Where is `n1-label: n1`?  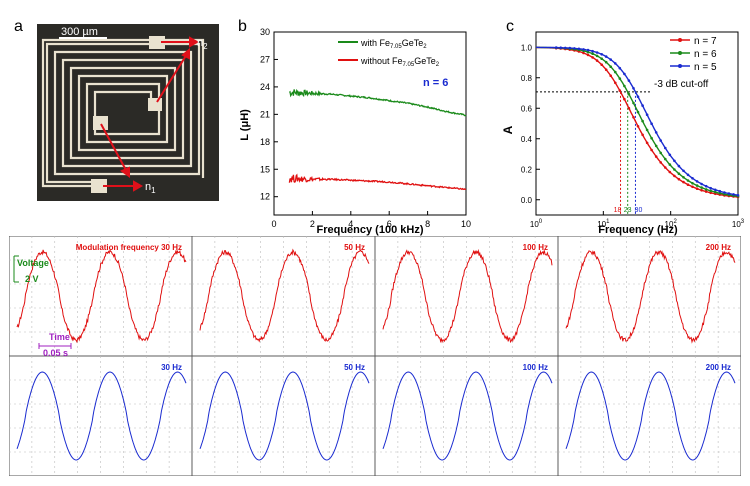 n1-label: n1 is located at coordinates (150, 188).